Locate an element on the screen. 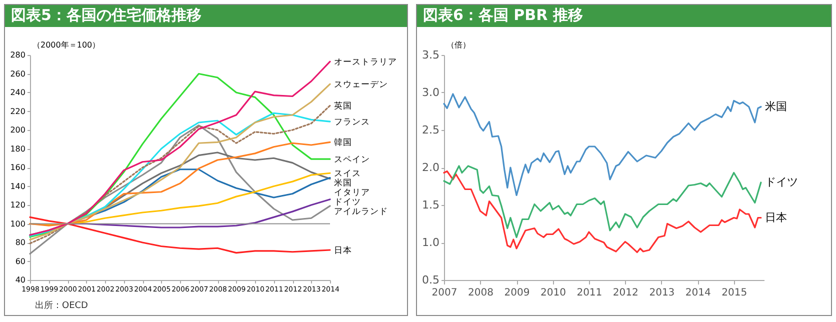  x-tick-label: 2015 is located at coordinates (735, 293).